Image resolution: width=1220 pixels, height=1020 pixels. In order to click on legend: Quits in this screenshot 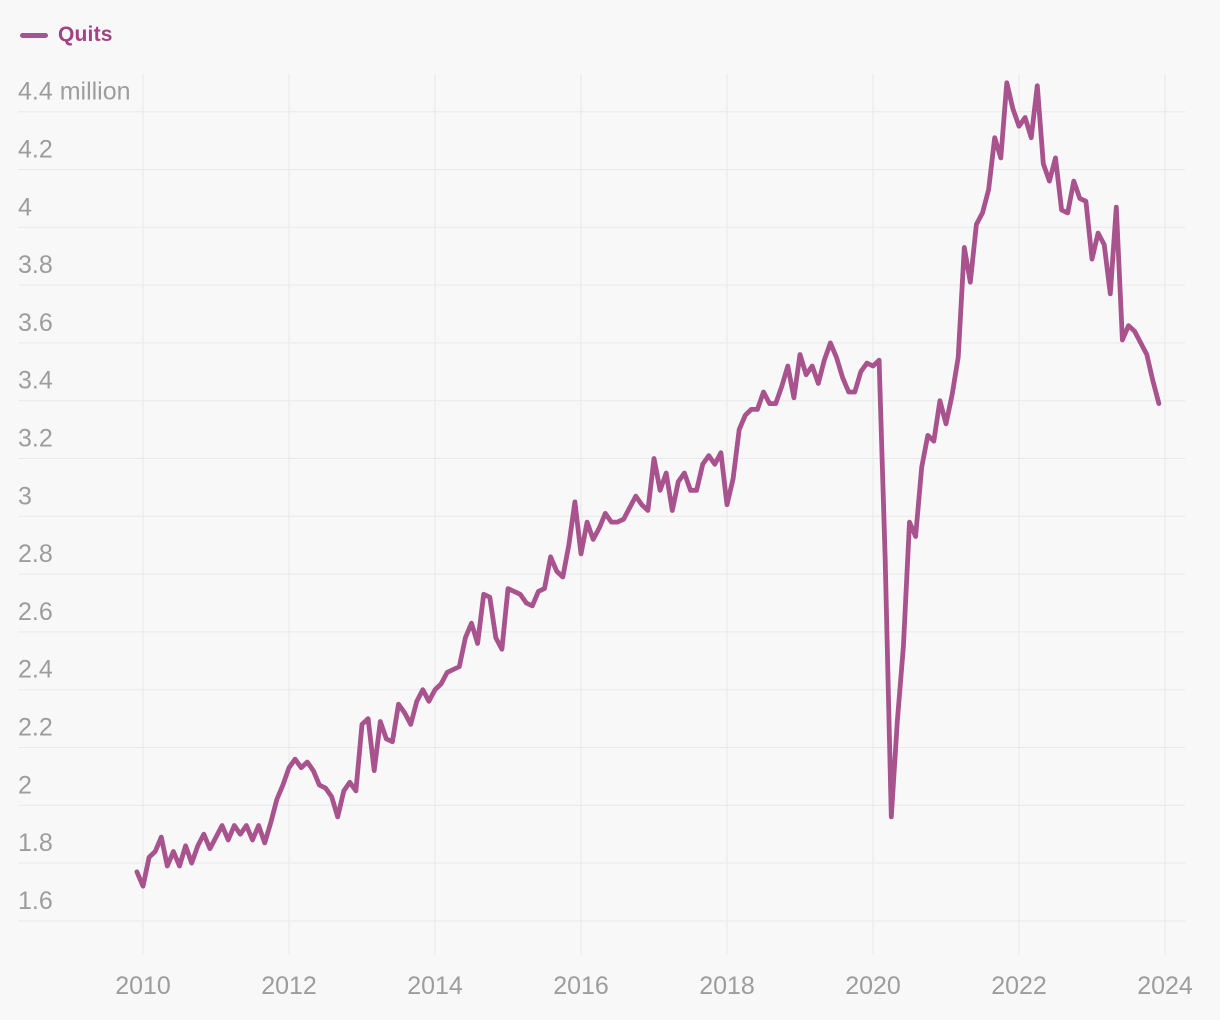, I will do `click(66, 35)`.